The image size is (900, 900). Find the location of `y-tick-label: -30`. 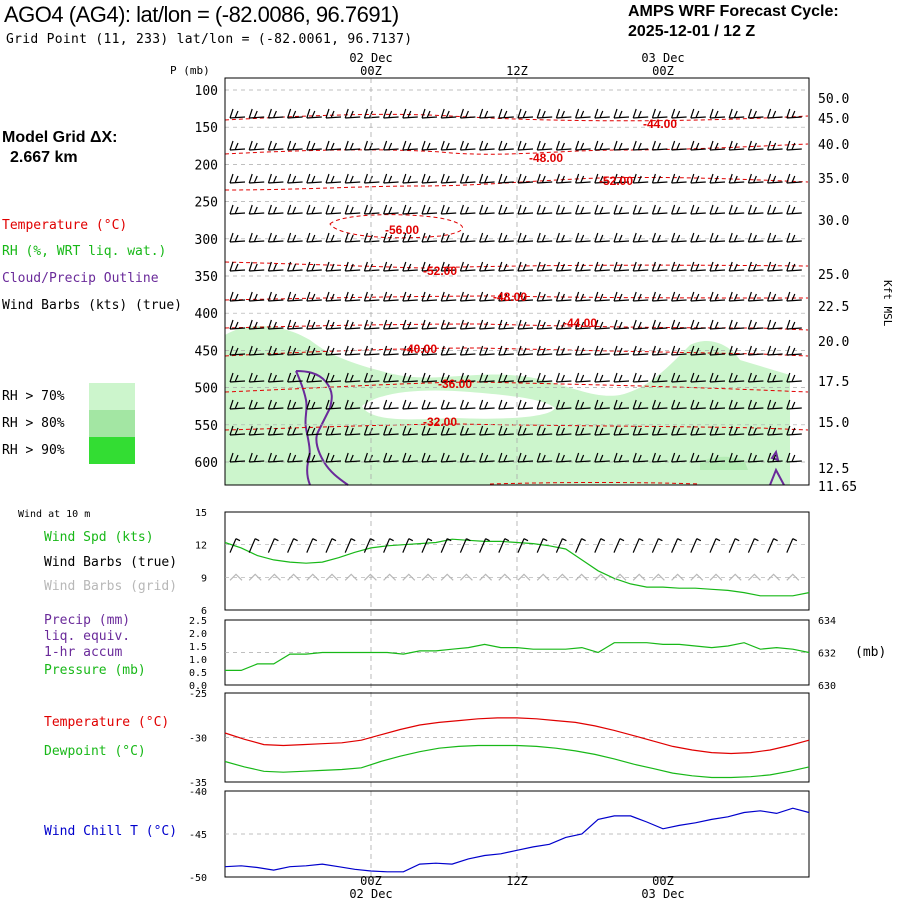

y-tick-label: -30 is located at coordinates (198, 739).